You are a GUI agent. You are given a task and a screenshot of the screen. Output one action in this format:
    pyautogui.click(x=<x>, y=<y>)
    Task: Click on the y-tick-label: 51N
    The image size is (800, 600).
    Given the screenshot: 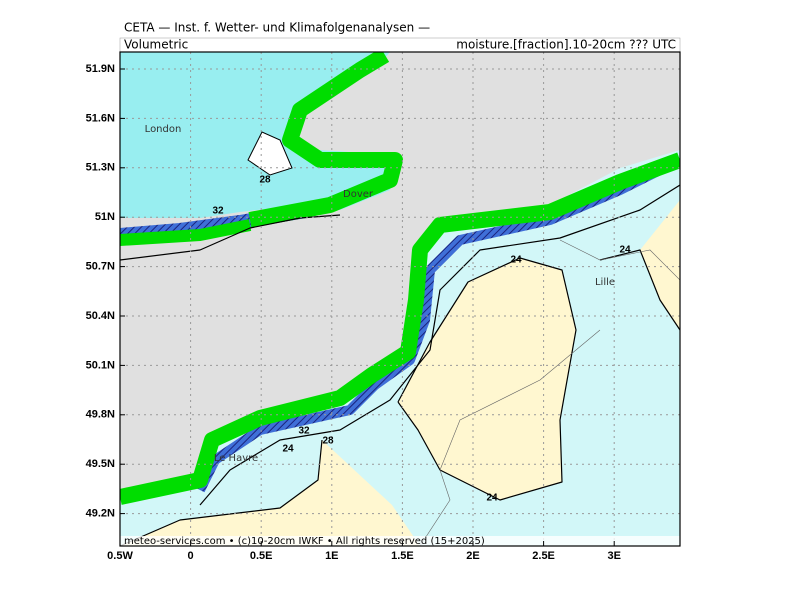 What is the action you would take?
    pyautogui.click(x=105, y=217)
    